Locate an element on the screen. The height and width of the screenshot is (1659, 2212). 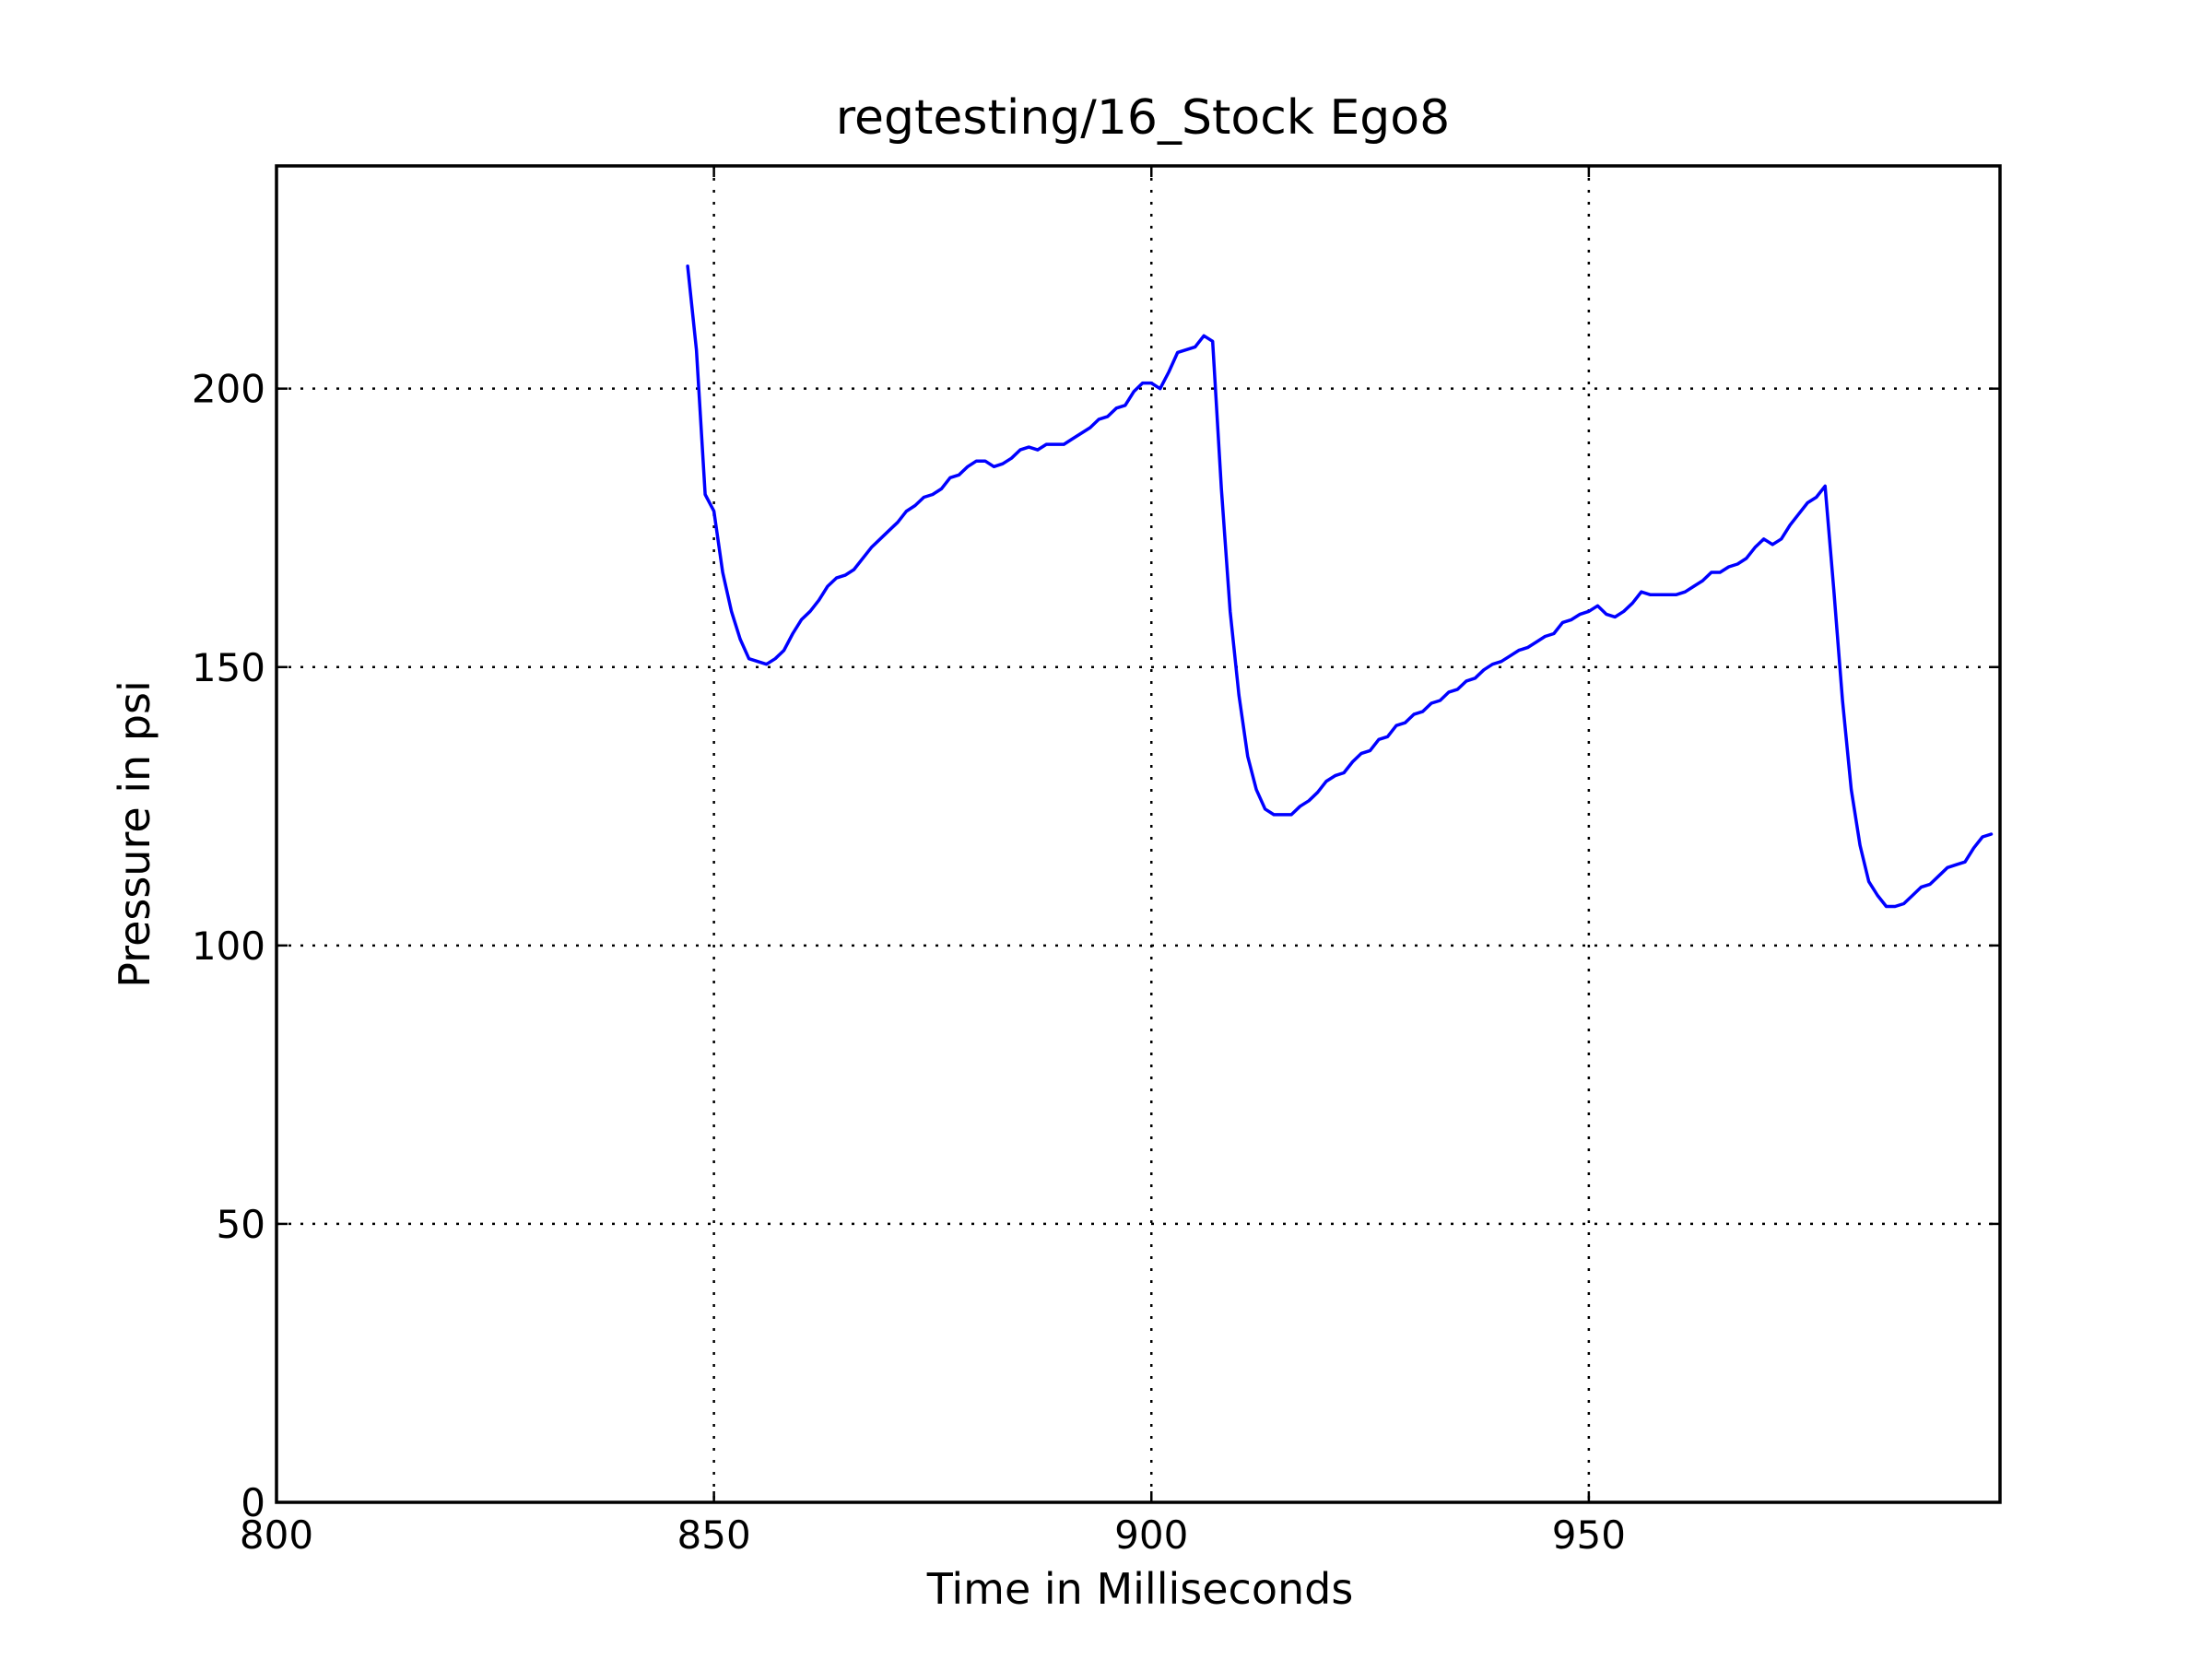
y-tick-label: 100 is located at coordinates (228, 946).